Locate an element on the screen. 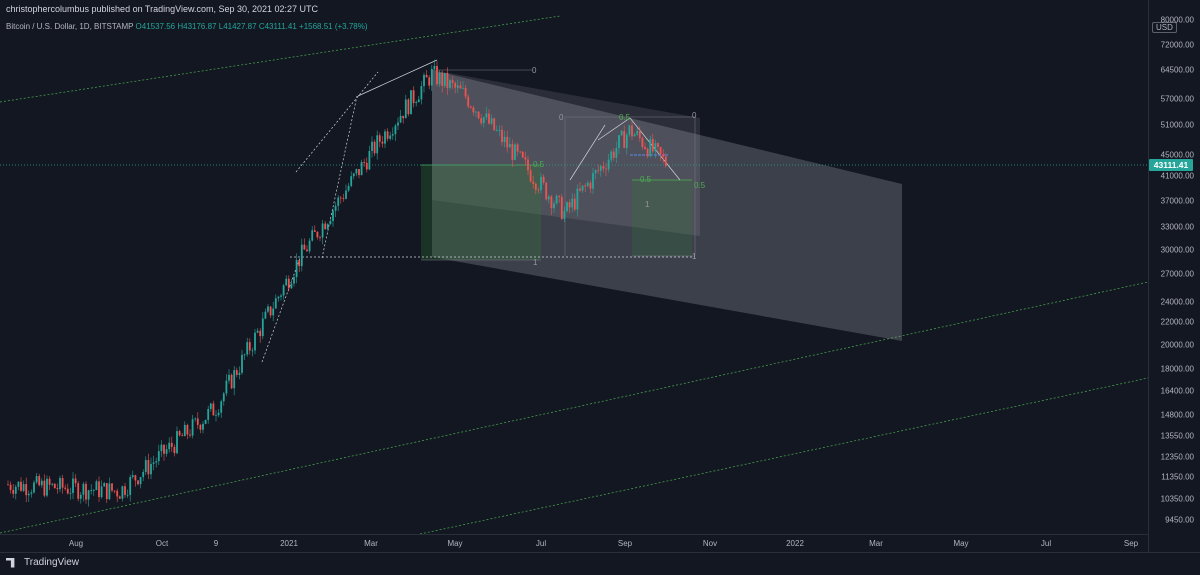 The image size is (1200, 575). time-tick-label: 2022 is located at coordinates (795, 543).